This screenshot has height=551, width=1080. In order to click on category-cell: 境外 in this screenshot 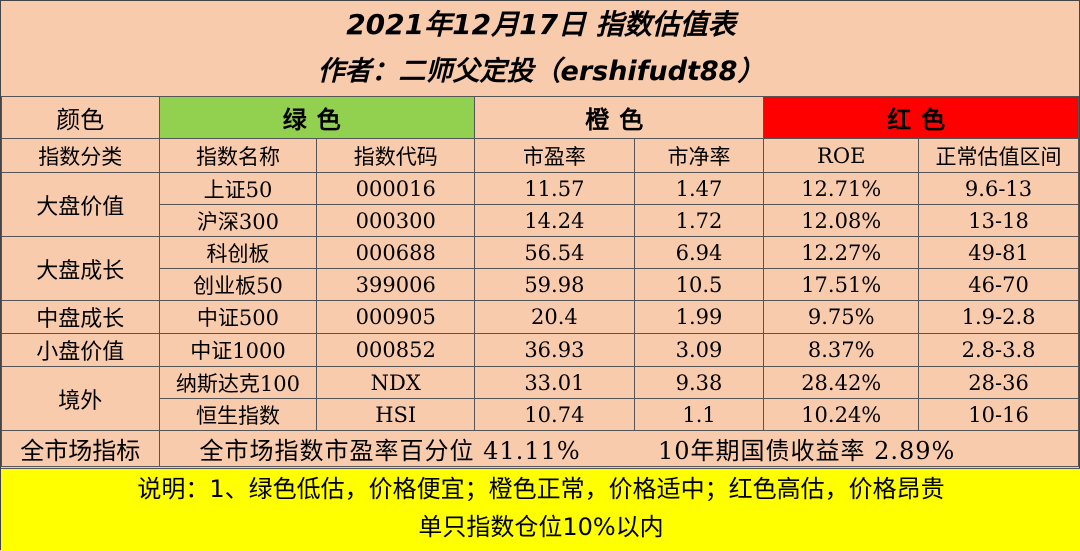, I will do `click(80, 398)`.